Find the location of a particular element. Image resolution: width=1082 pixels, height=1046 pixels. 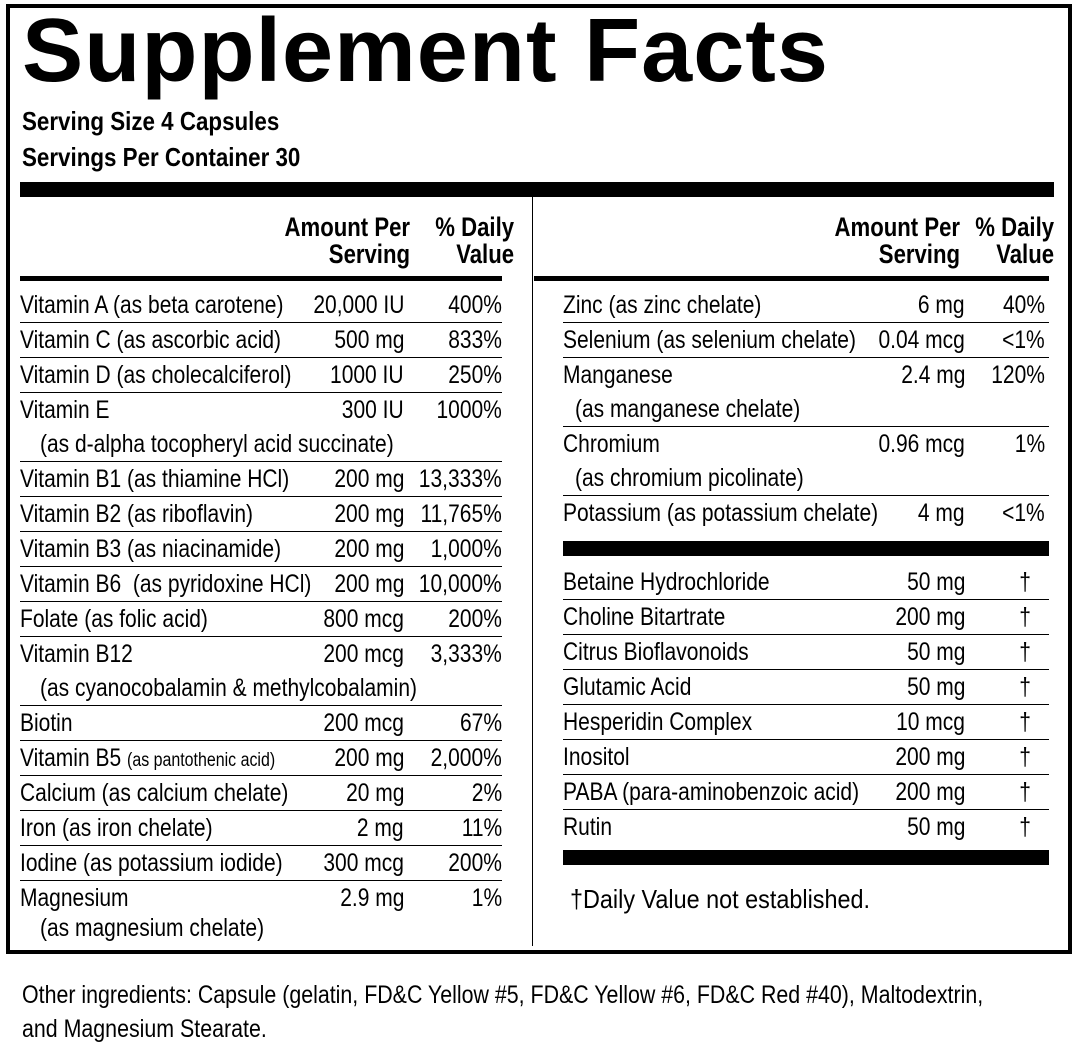

nutrient-amount: 4 mg is located at coordinates (941, 513).